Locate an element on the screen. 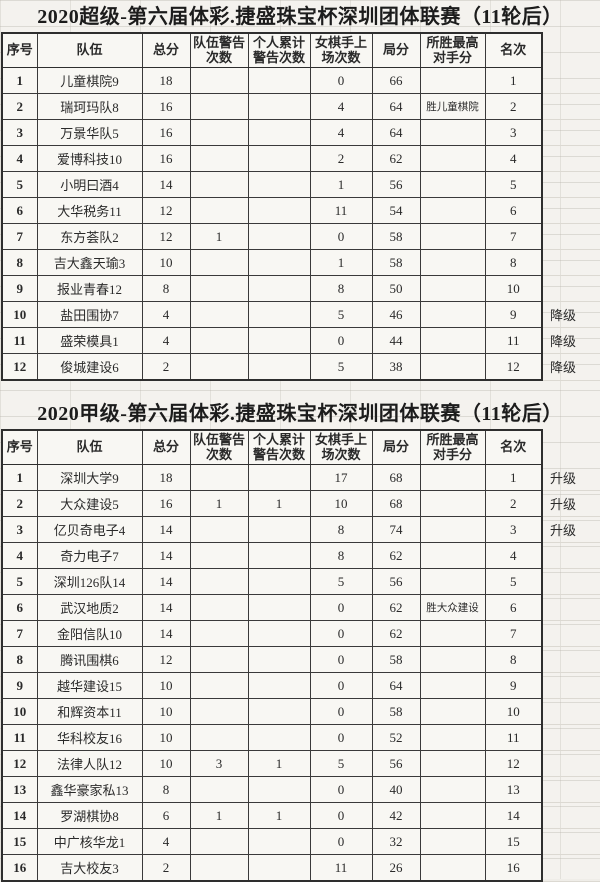 This screenshot has width=600, height=882. column-header-board: 局分 is located at coordinates (396, 50).